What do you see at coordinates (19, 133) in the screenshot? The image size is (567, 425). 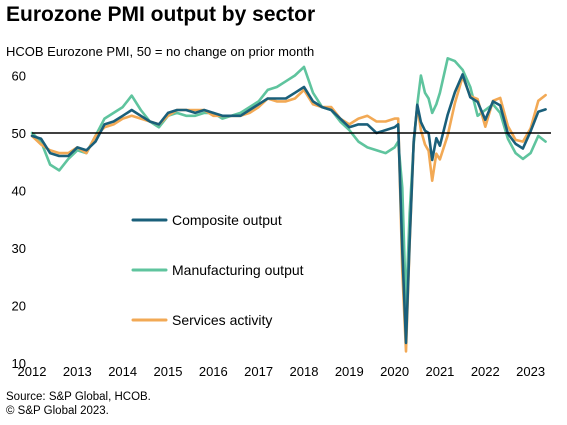 I see `y-tick-label: 50` at bounding box center [19, 133].